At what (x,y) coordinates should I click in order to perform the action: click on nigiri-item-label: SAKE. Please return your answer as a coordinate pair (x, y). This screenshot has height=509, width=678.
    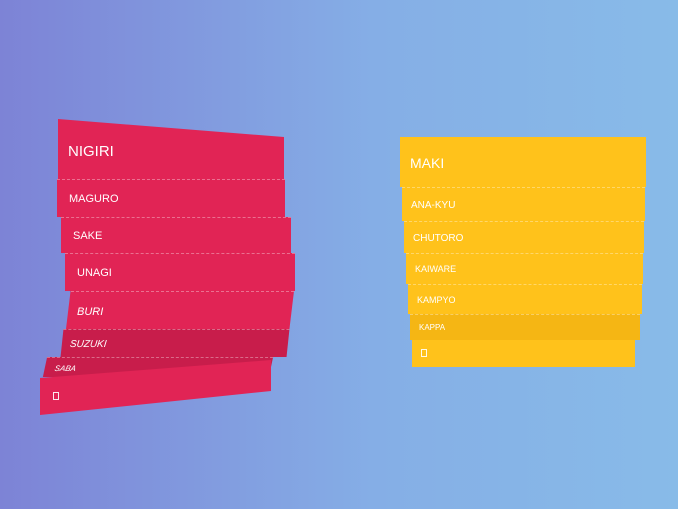
    Looking at the image, I should click on (88, 236).